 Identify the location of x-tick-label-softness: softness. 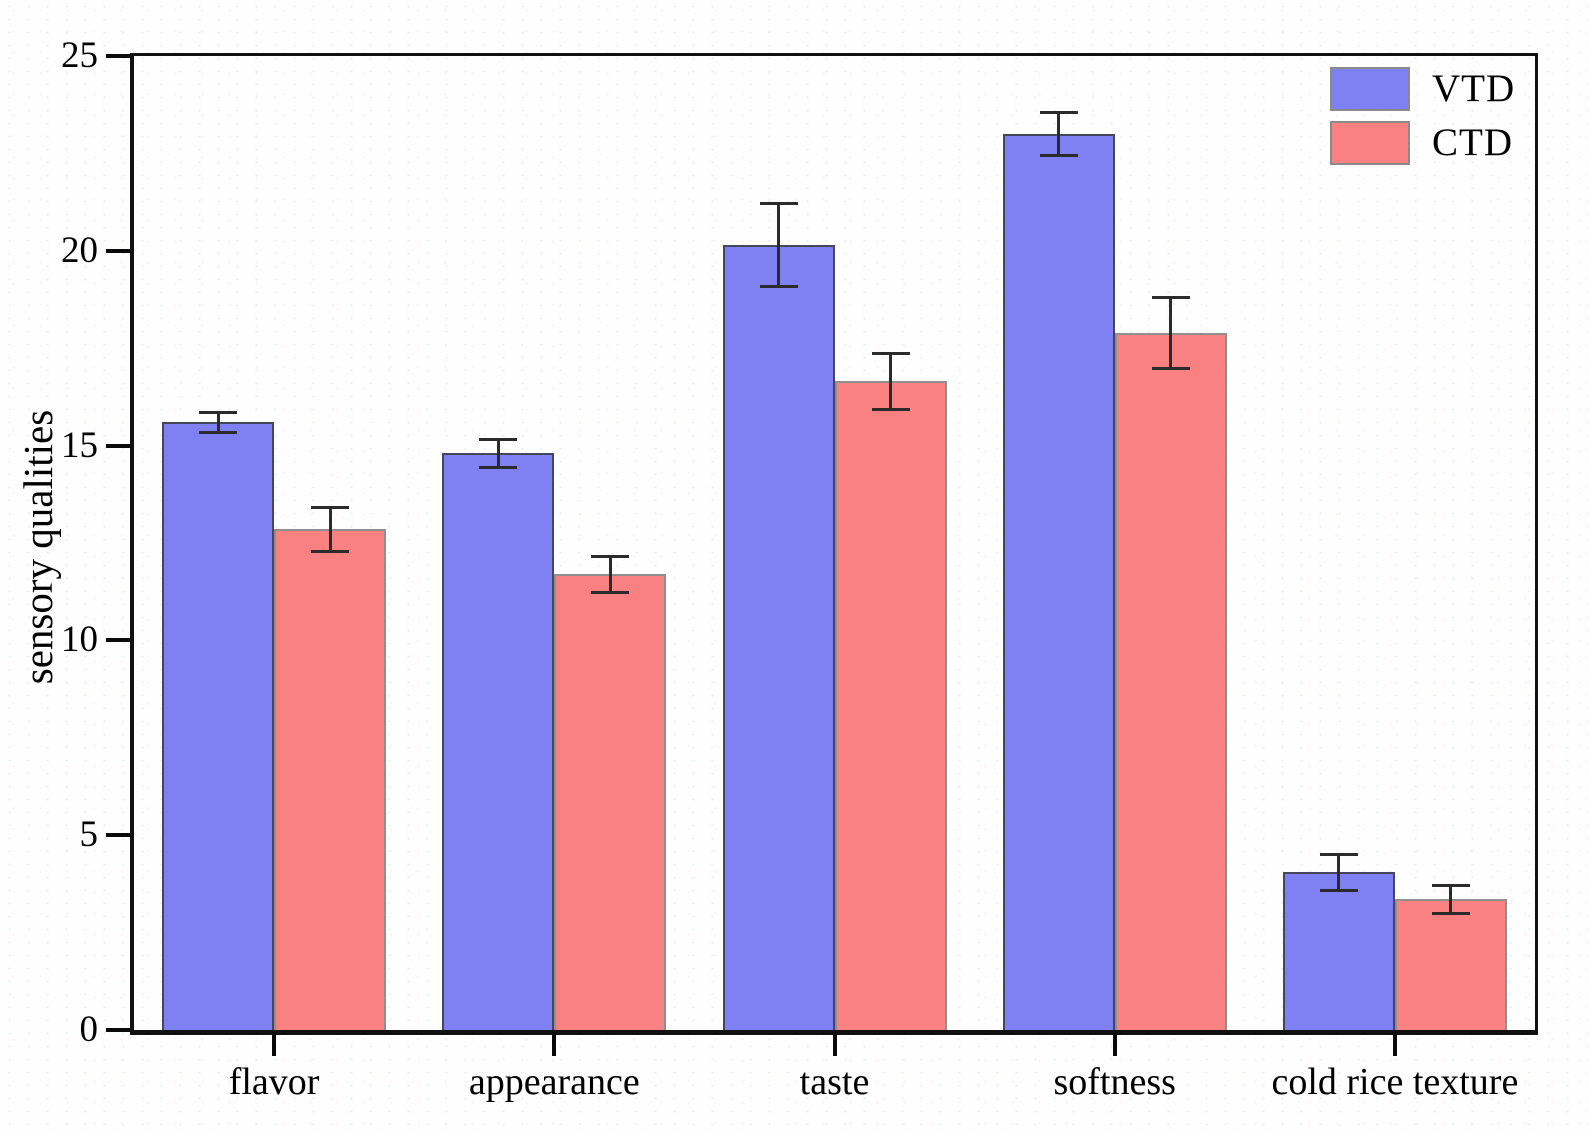
(1114, 1082).